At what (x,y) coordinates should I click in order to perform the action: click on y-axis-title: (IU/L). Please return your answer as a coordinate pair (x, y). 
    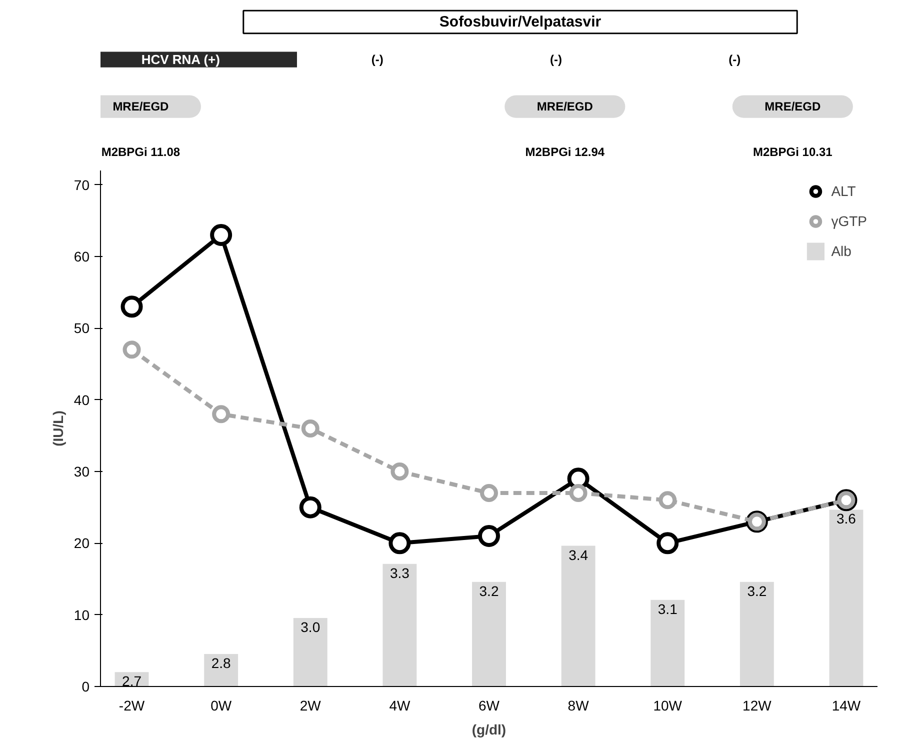
    Looking at the image, I should click on (58, 428).